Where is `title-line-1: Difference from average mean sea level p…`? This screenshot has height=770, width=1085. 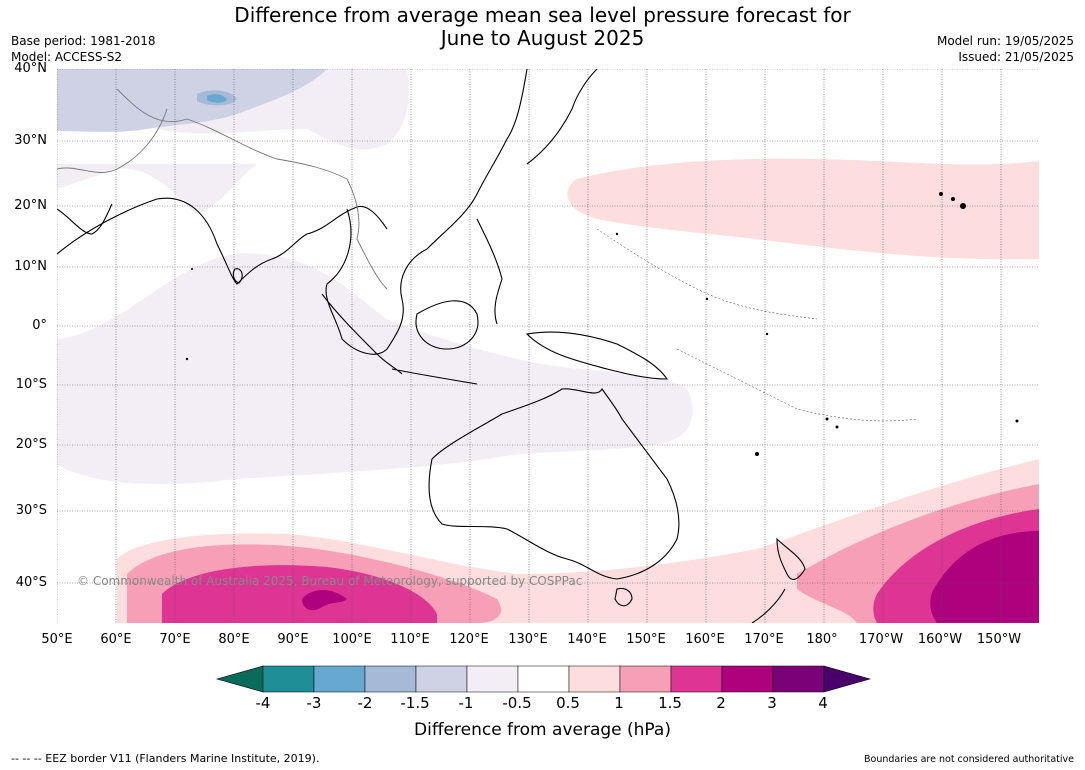
title-line-1: Difference from average mean sea level p… is located at coordinates (542, 15).